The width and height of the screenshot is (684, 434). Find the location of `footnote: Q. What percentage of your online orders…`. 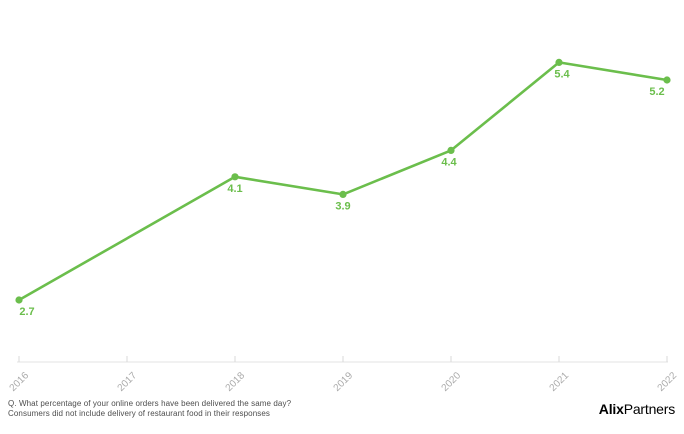

footnote: Q. What percentage of your online orders… is located at coordinates (149, 409).